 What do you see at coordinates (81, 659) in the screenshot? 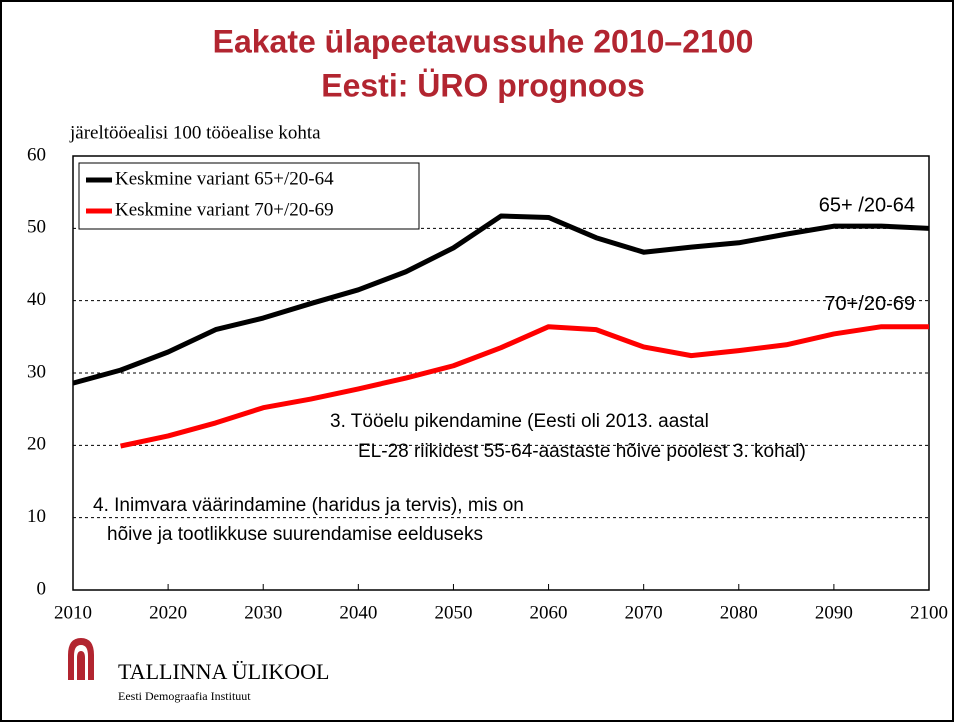
I see `logo-icon` at bounding box center [81, 659].